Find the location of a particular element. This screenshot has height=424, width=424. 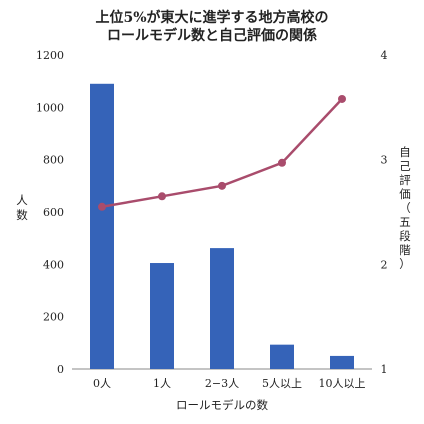

left-tick-label: 400 is located at coordinates (53, 264).